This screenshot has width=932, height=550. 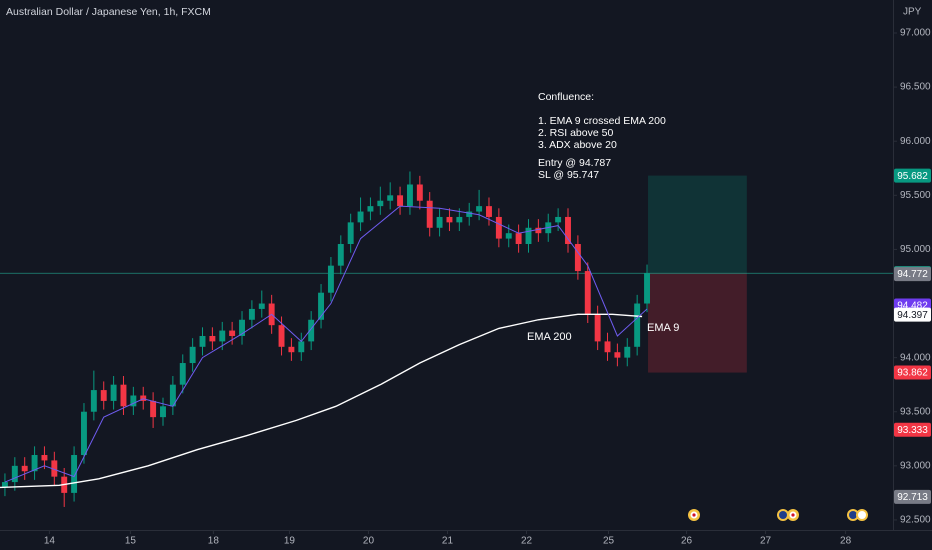 What do you see at coordinates (915, 141) in the screenshot?
I see `y-tick-label: 96.000` at bounding box center [915, 141].